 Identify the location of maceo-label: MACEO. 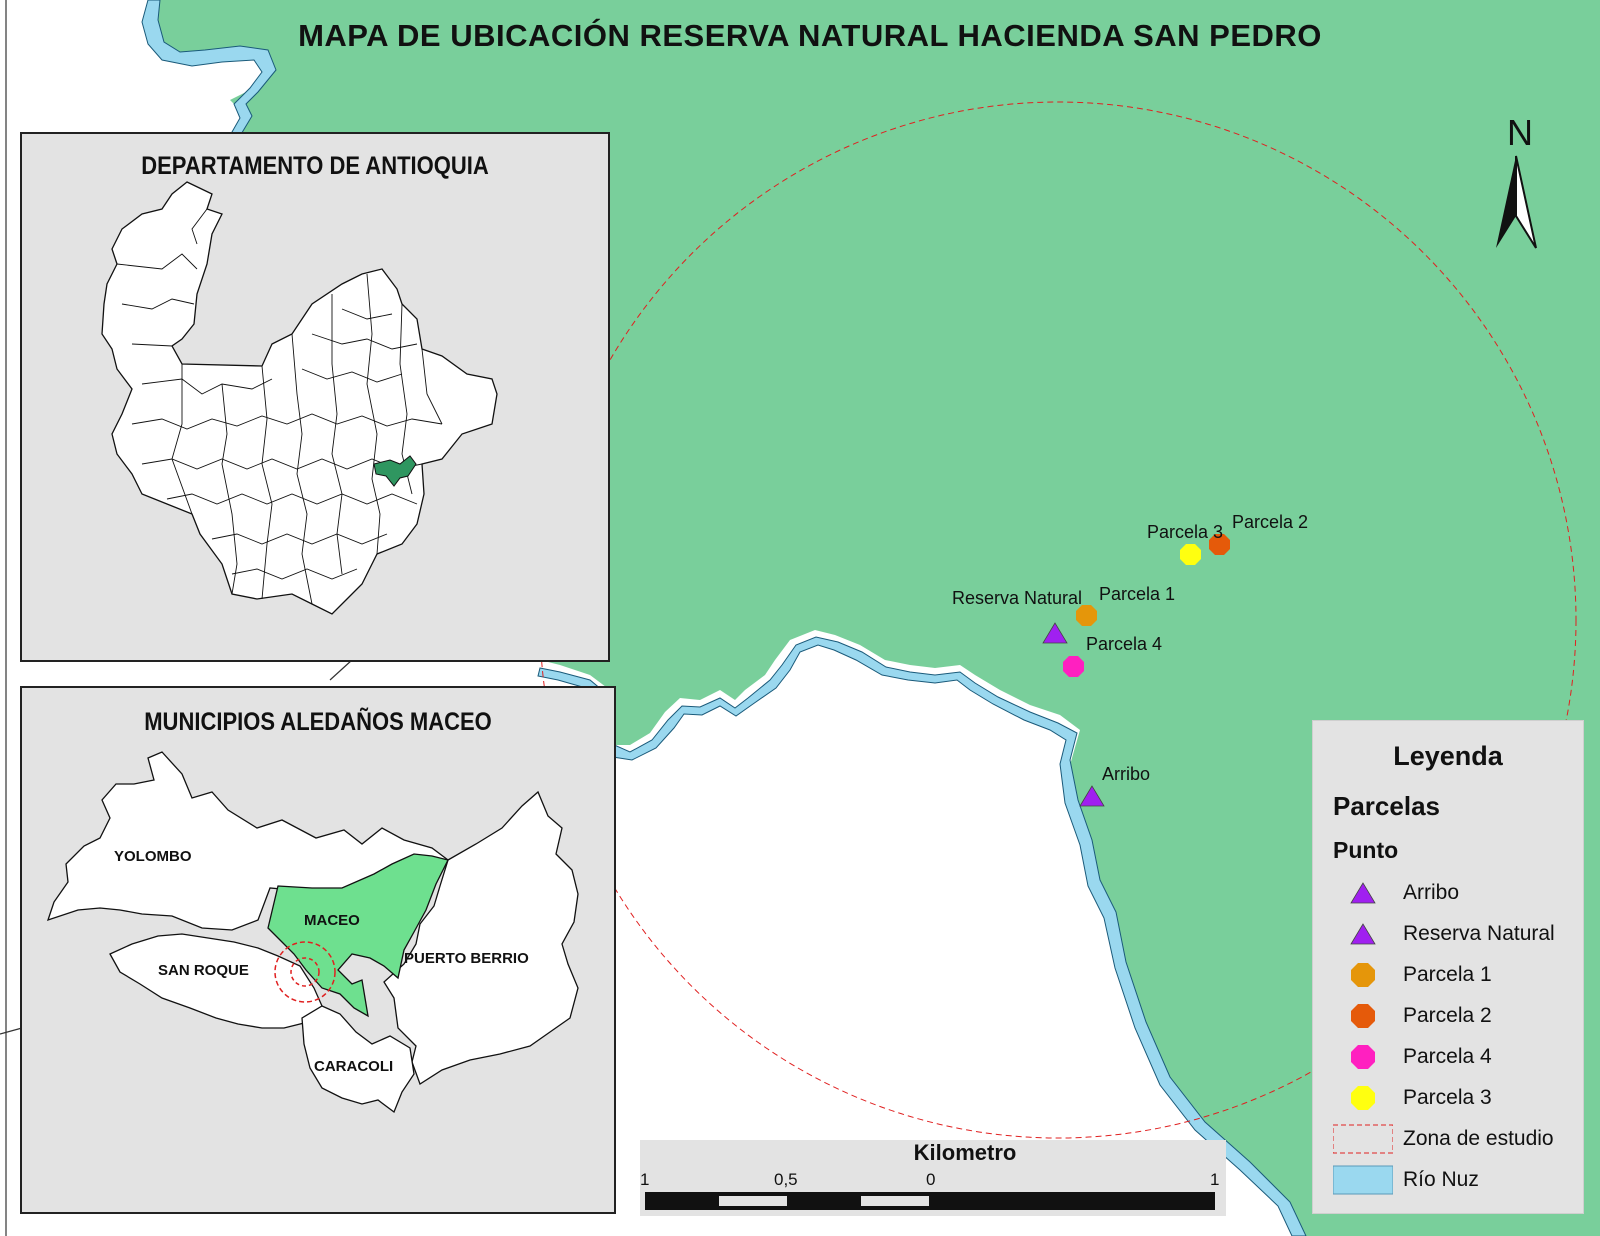
(332, 920).